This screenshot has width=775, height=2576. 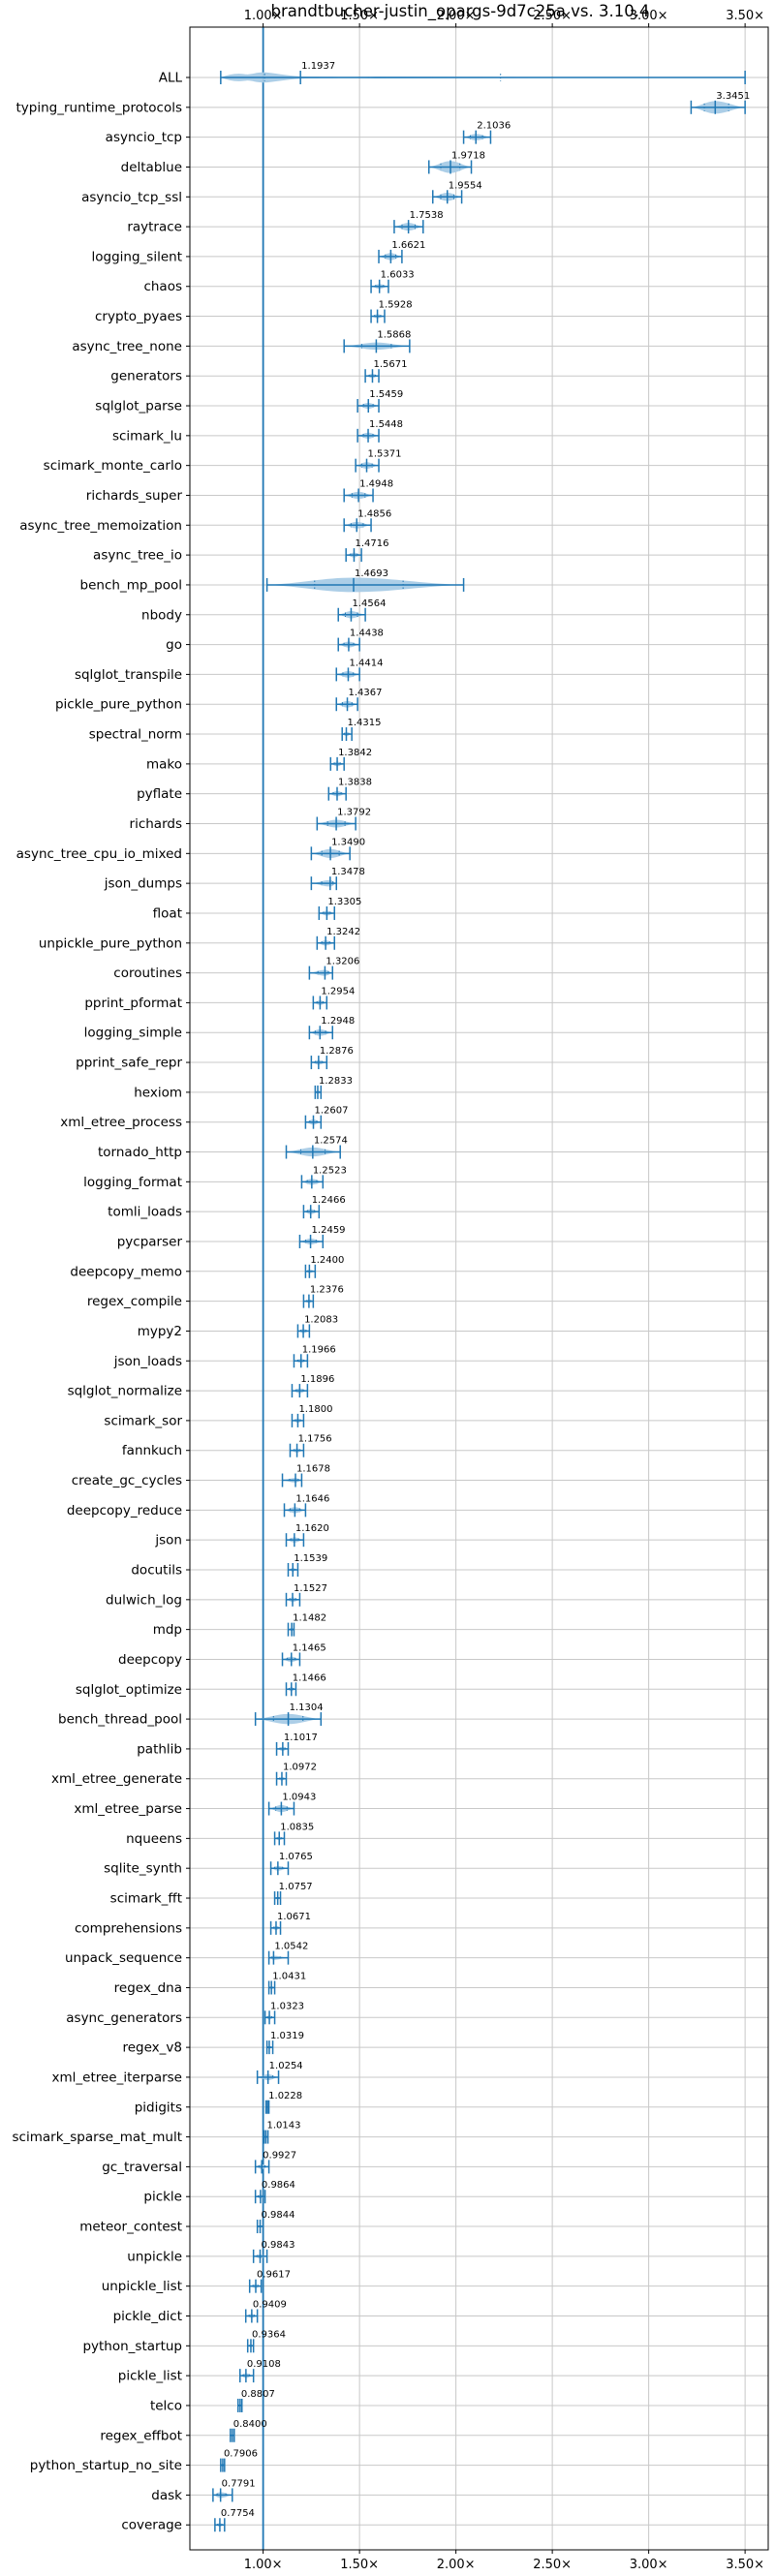 I want to click on category-label: async_tree_none, so click(x=127, y=346).